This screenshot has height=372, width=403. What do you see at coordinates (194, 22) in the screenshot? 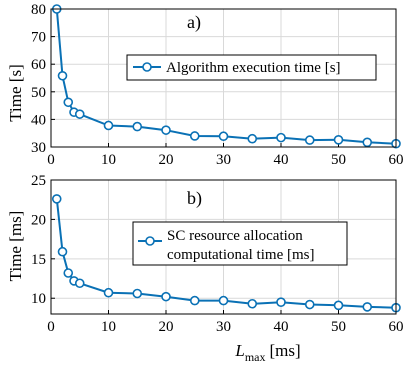
I see `panel-a-label: a)` at bounding box center [194, 22].